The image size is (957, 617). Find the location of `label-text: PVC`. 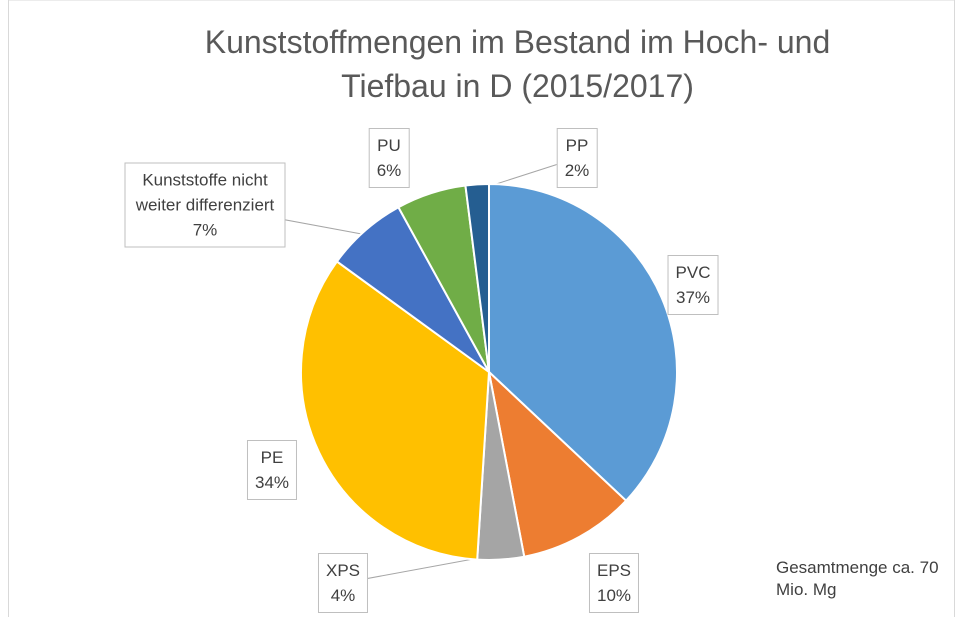

label-text: PVC is located at coordinates (693, 272).